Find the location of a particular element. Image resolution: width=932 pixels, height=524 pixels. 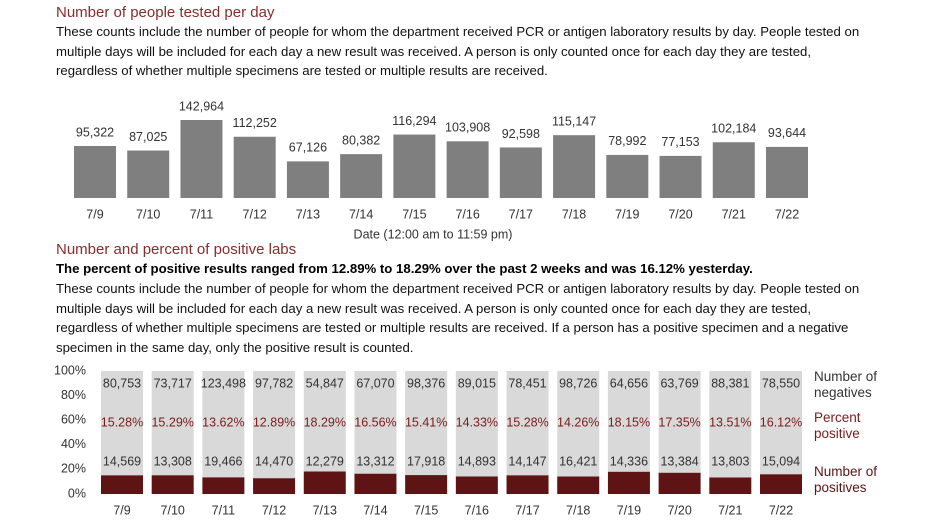

x-tick-label: 7/13 is located at coordinates (308, 214).